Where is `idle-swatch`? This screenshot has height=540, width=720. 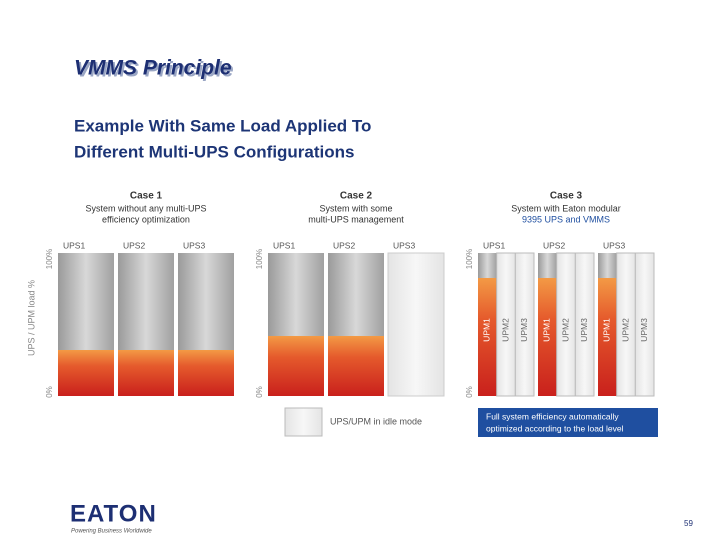 idle-swatch is located at coordinates (303, 422).